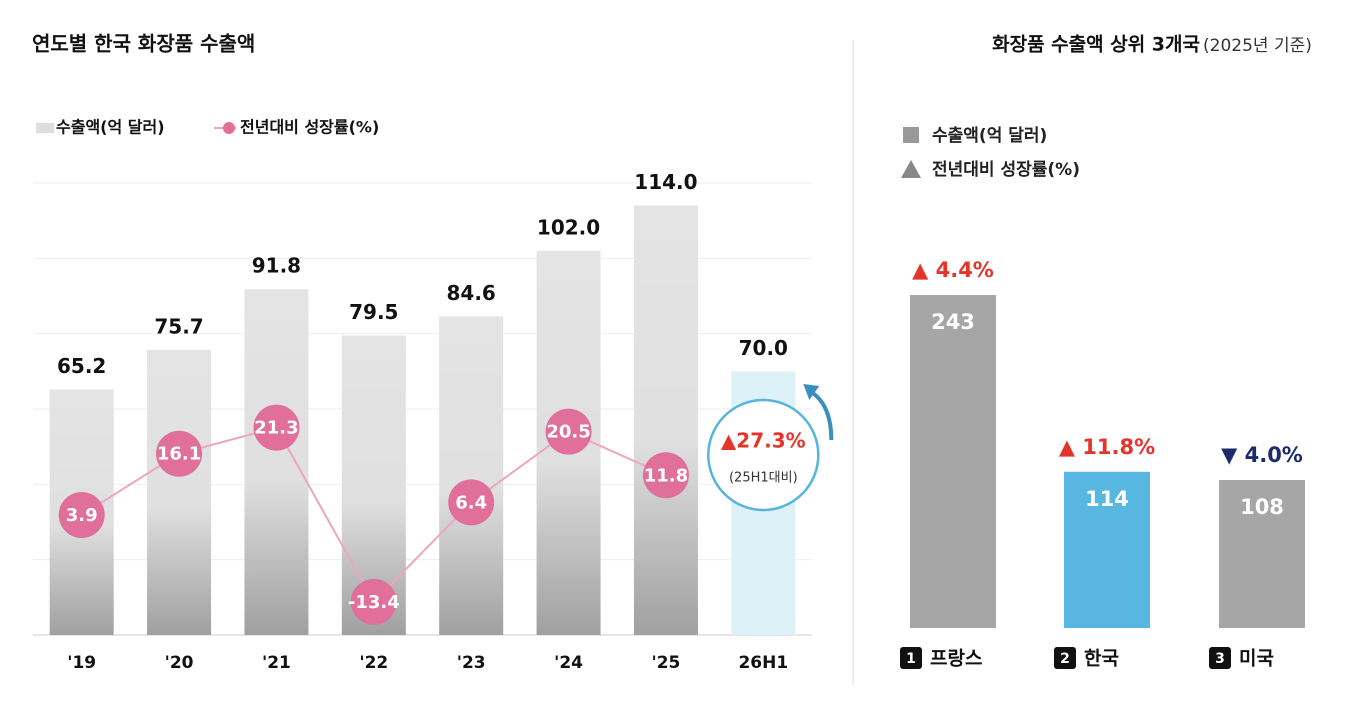 The height and width of the screenshot is (705, 1356). I want to click on bar-value-label: 114.0, so click(665, 182).